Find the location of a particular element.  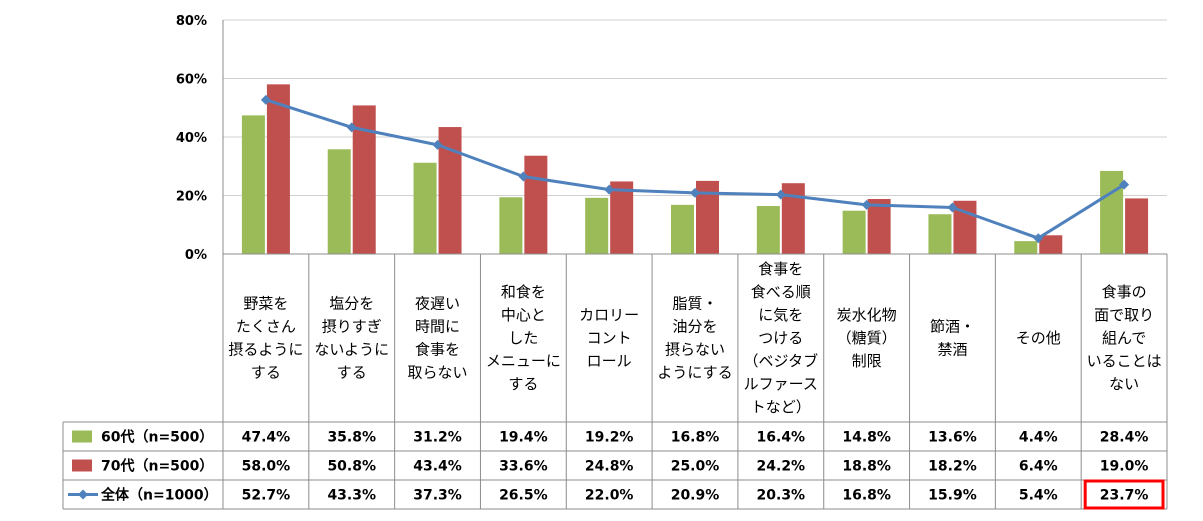

legend-label: 70代（n=500） is located at coordinates (157, 466).